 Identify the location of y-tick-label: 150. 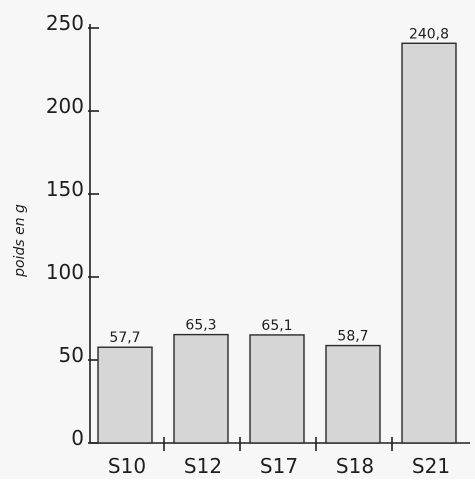
(65, 189).